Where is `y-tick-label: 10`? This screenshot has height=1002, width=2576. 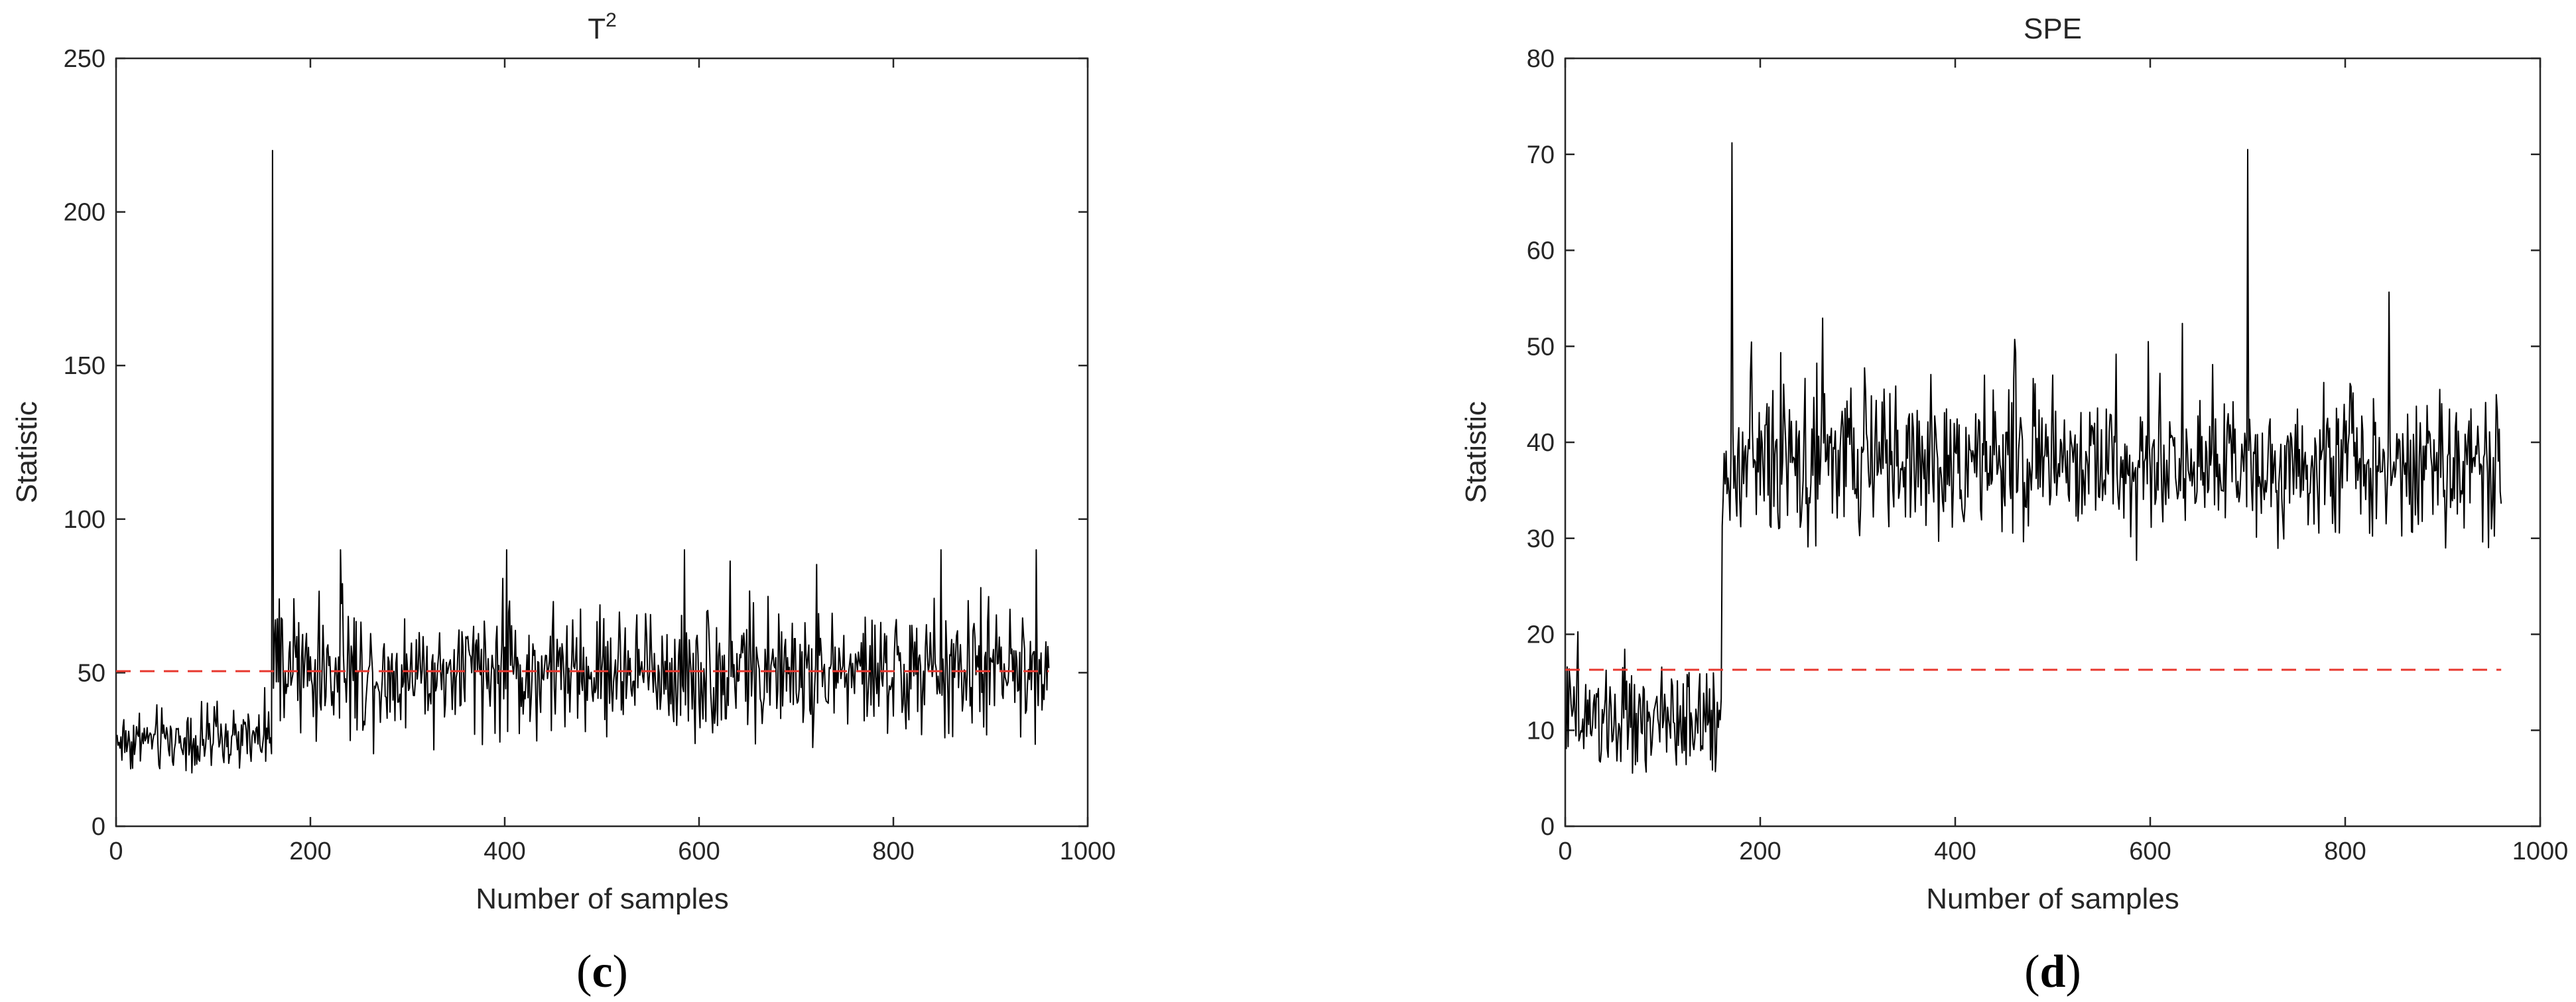 y-tick-label: 10 is located at coordinates (1541, 731).